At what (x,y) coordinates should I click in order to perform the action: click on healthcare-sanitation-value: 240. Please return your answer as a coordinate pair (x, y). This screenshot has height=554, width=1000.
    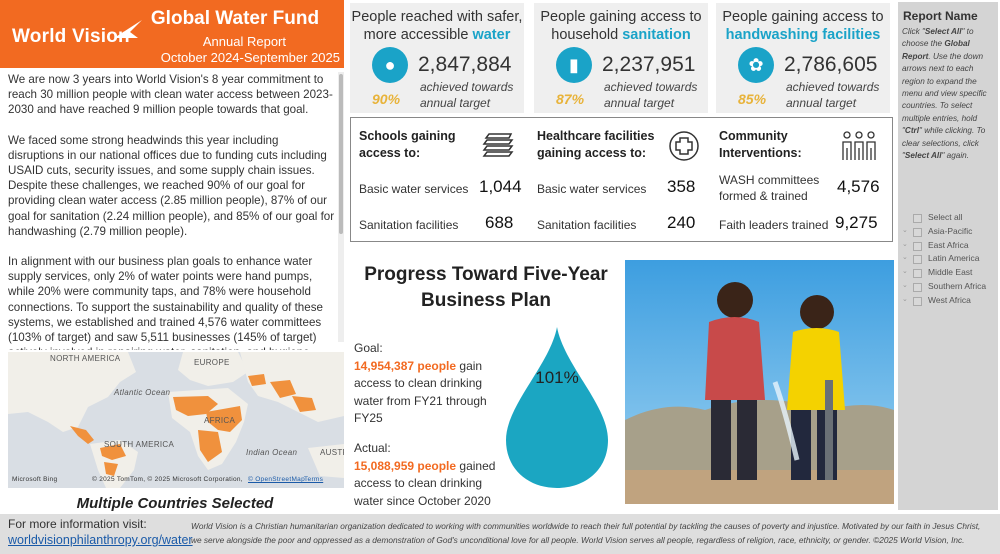
    Looking at the image, I should click on (681, 222).